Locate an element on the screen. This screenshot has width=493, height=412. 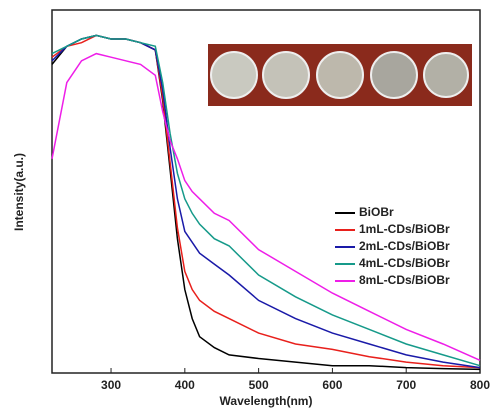
x-tick-label: 600 is located at coordinates (332, 385).